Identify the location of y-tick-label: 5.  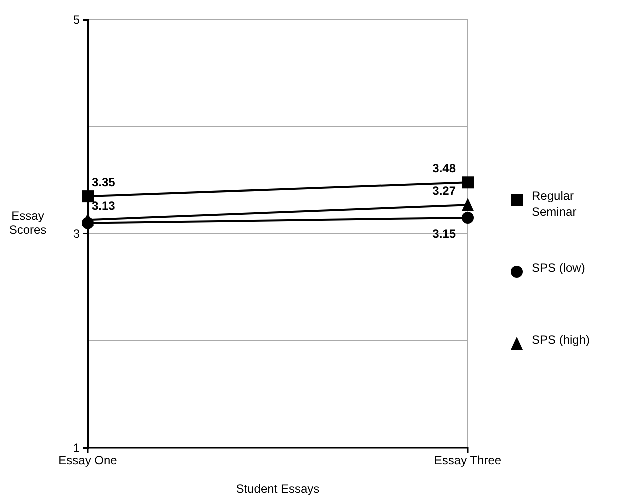
(76, 19).